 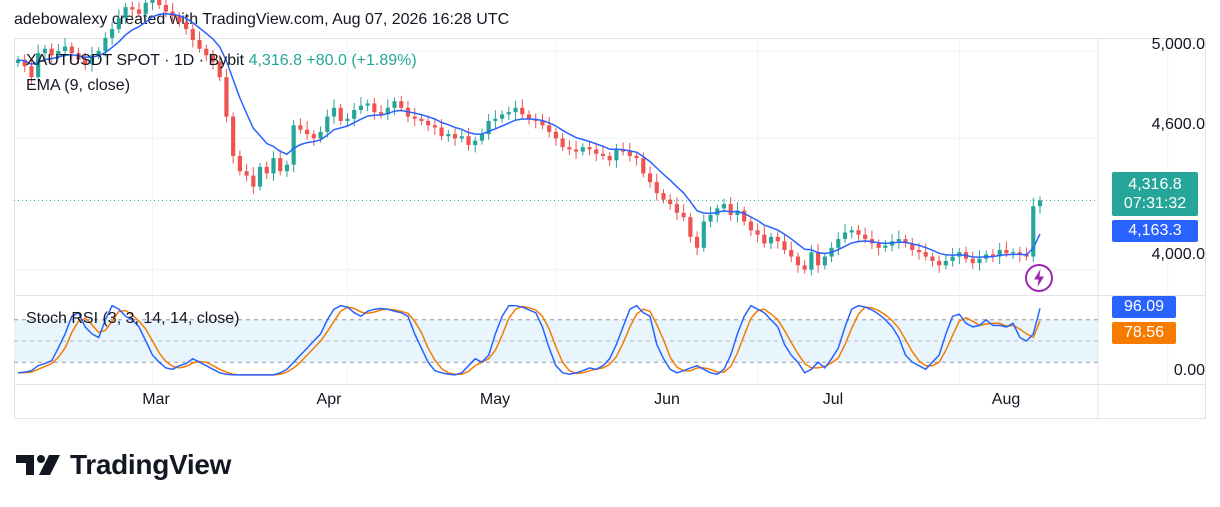 I want to click on stoch-tick: 0.00, so click(x=1189, y=370).